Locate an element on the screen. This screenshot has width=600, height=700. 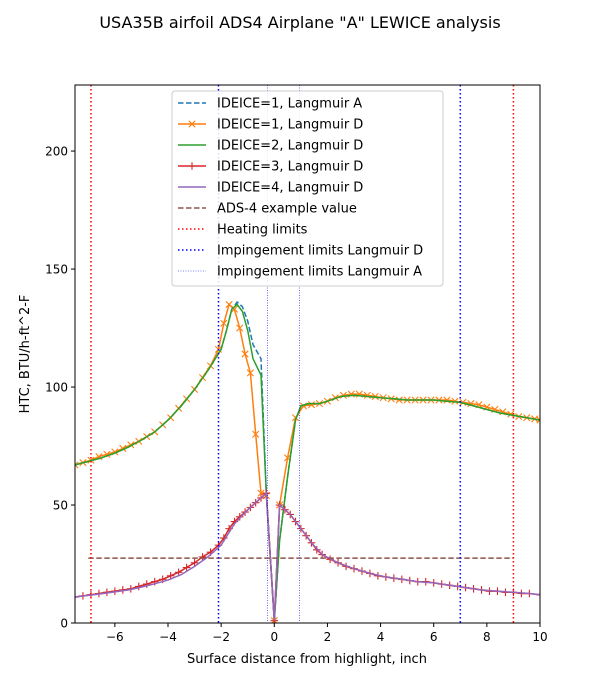
legend-label: IDEICE=1, Langmuir A is located at coordinates (289, 104).